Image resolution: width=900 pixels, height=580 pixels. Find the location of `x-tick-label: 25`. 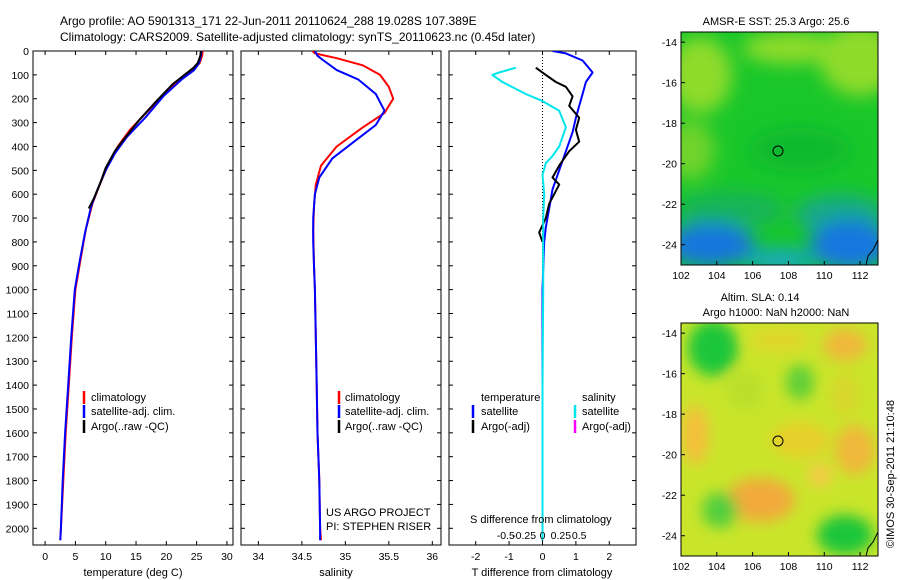

x-tick-label: 25 is located at coordinates (197, 557).